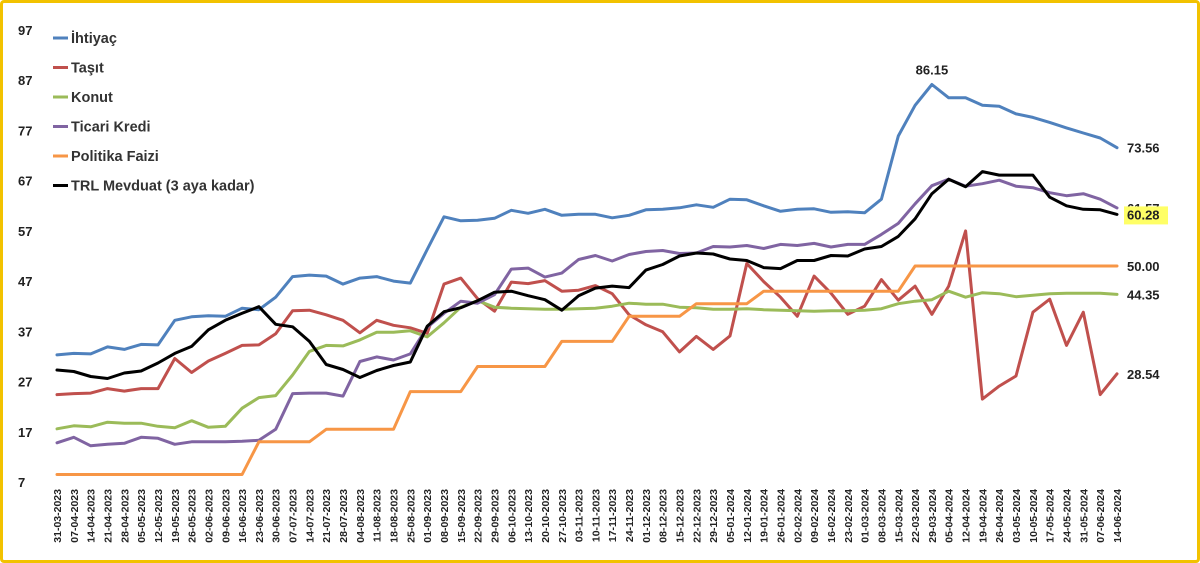 The width and height of the screenshot is (1200, 563). I want to click on x-tick-label: 09-06-2023, so click(226, 516).